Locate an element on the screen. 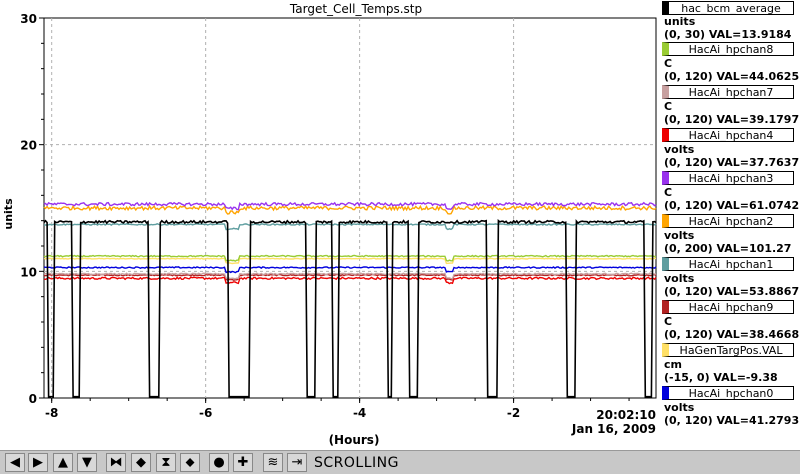 The height and width of the screenshot is (474, 800). legend-range-value: (-15, 0) VAL=-9.38 is located at coordinates (721, 377).